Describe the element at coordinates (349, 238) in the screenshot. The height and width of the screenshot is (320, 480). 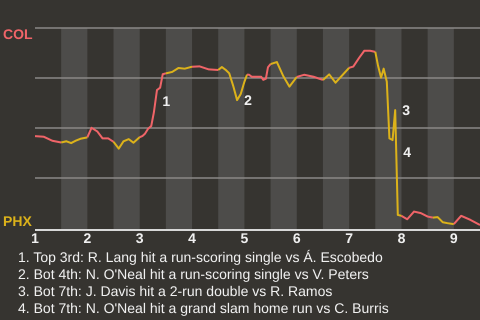
I see `x-tick-label: 7` at that location.